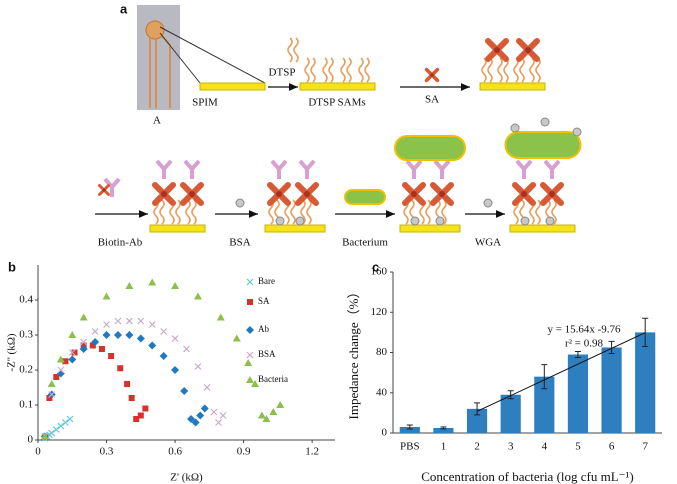  Describe the element at coordinates (157, 121) in the screenshot. I see `photo-label: A` at that location.